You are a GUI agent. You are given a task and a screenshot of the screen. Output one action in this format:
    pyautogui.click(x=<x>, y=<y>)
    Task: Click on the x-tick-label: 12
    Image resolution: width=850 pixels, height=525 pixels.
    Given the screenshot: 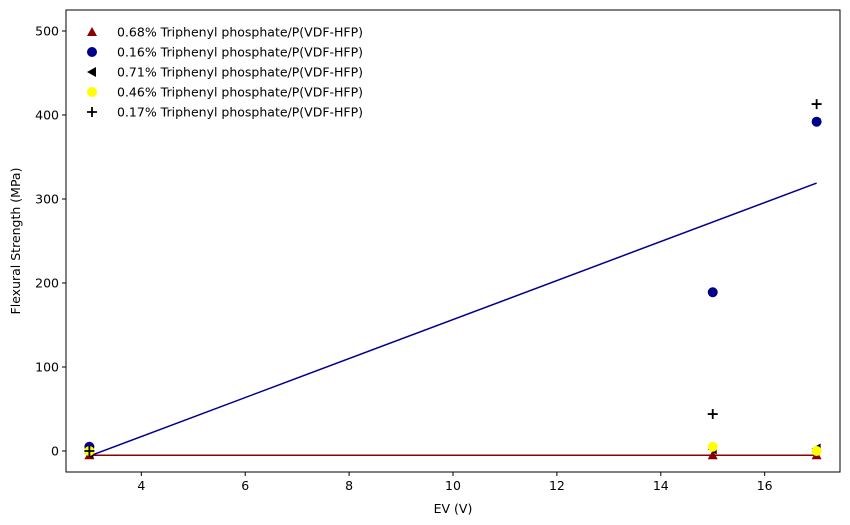 What is the action you would take?
    pyautogui.click(x=557, y=485)
    